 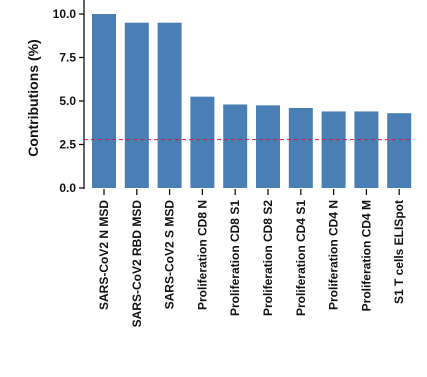 What do you see at coordinates (334, 255) in the screenshot?
I see `x-tick-label: Proliferation CD4 N` at bounding box center [334, 255].